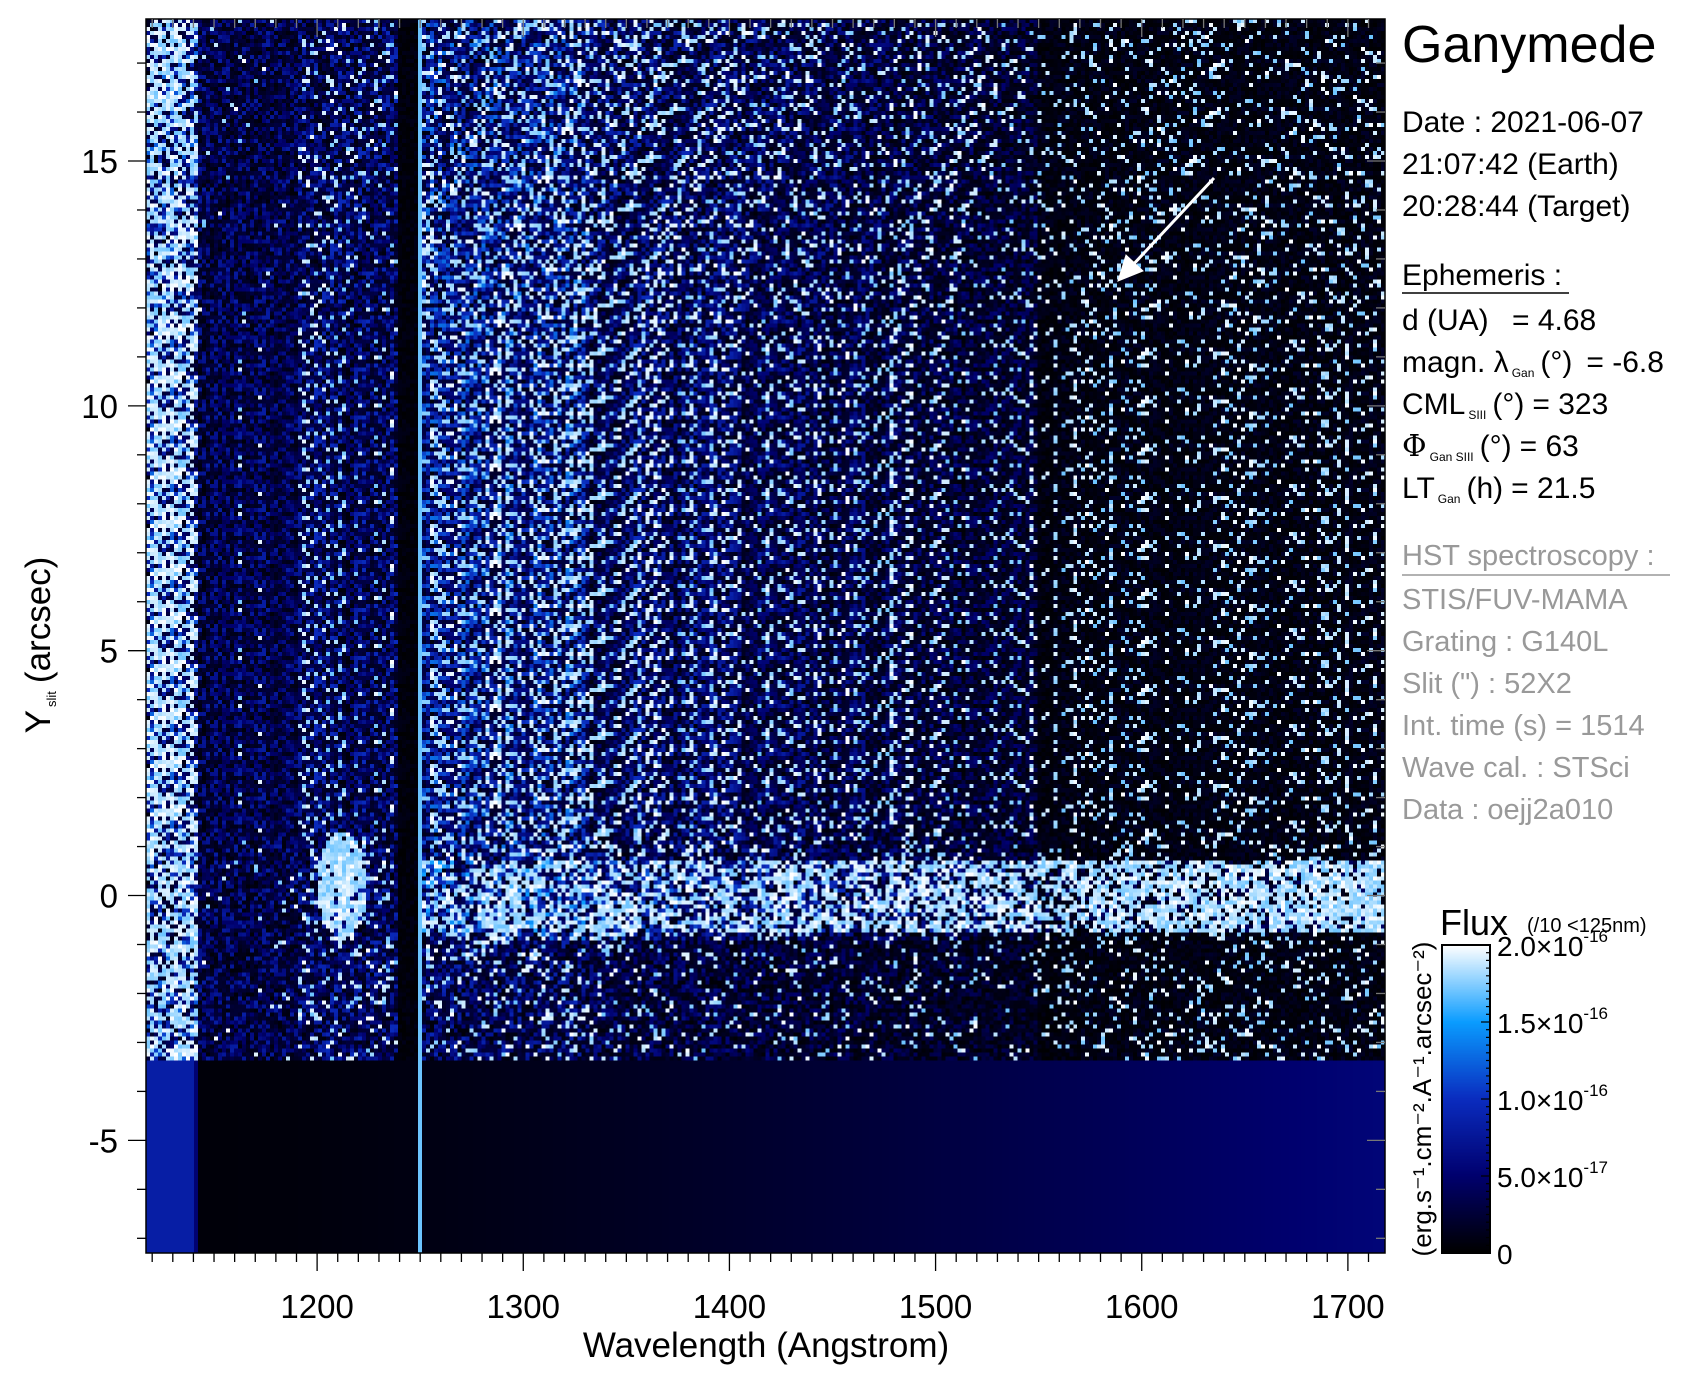 Image resolution: width=1683 pixels, height=1385 pixels. What do you see at coordinates (1490, 446) in the screenshot?
I see `phi-row: Φ Gan SIII (°) = 63` at bounding box center [1490, 446].